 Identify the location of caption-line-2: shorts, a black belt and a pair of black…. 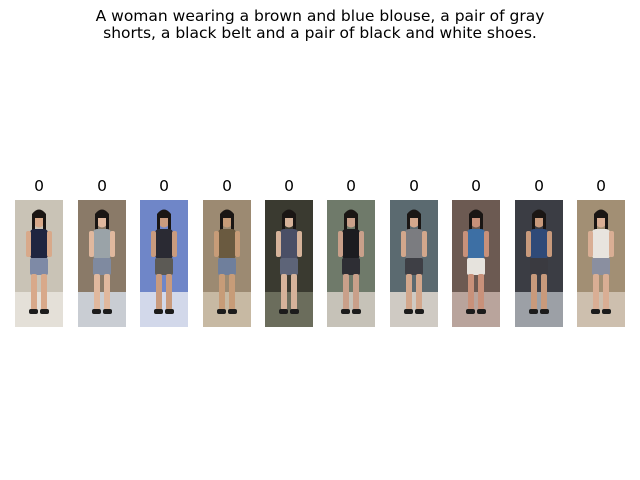
(320, 33).